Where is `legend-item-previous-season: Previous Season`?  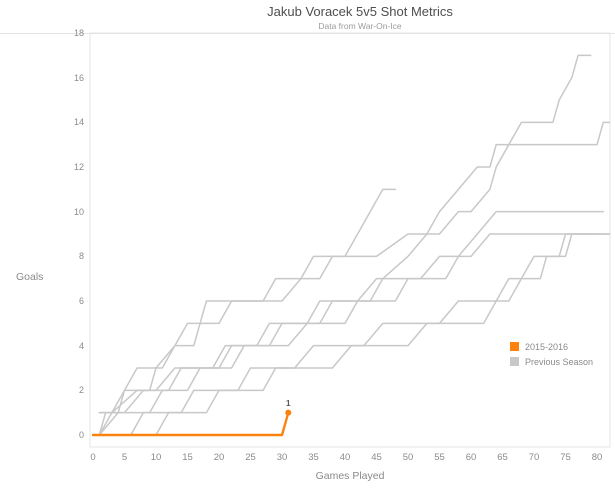 legend-item-previous-season: Previous Season is located at coordinates (551, 361).